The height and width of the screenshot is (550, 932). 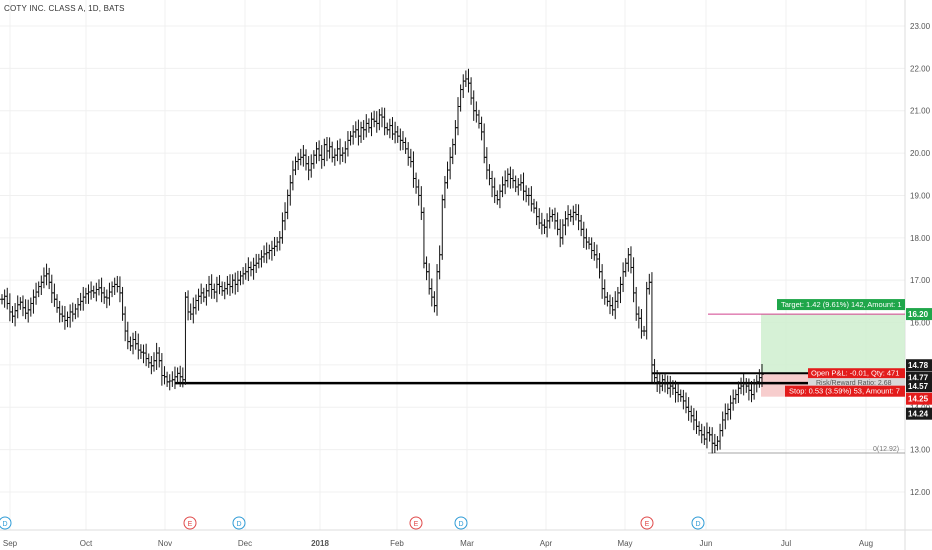 I want to click on y-tick-label: 21.00, so click(x=920, y=111).